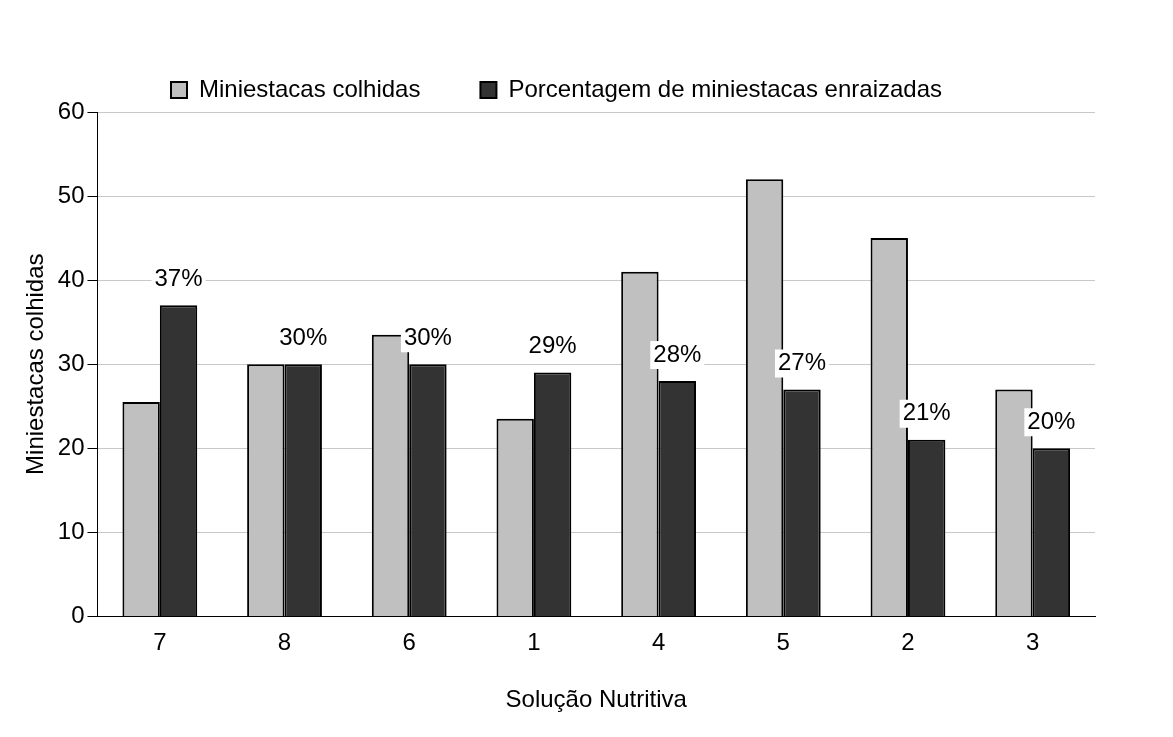  What do you see at coordinates (908, 642) in the screenshot?
I see `x-tick-label: 2` at bounding box center [908, 642].